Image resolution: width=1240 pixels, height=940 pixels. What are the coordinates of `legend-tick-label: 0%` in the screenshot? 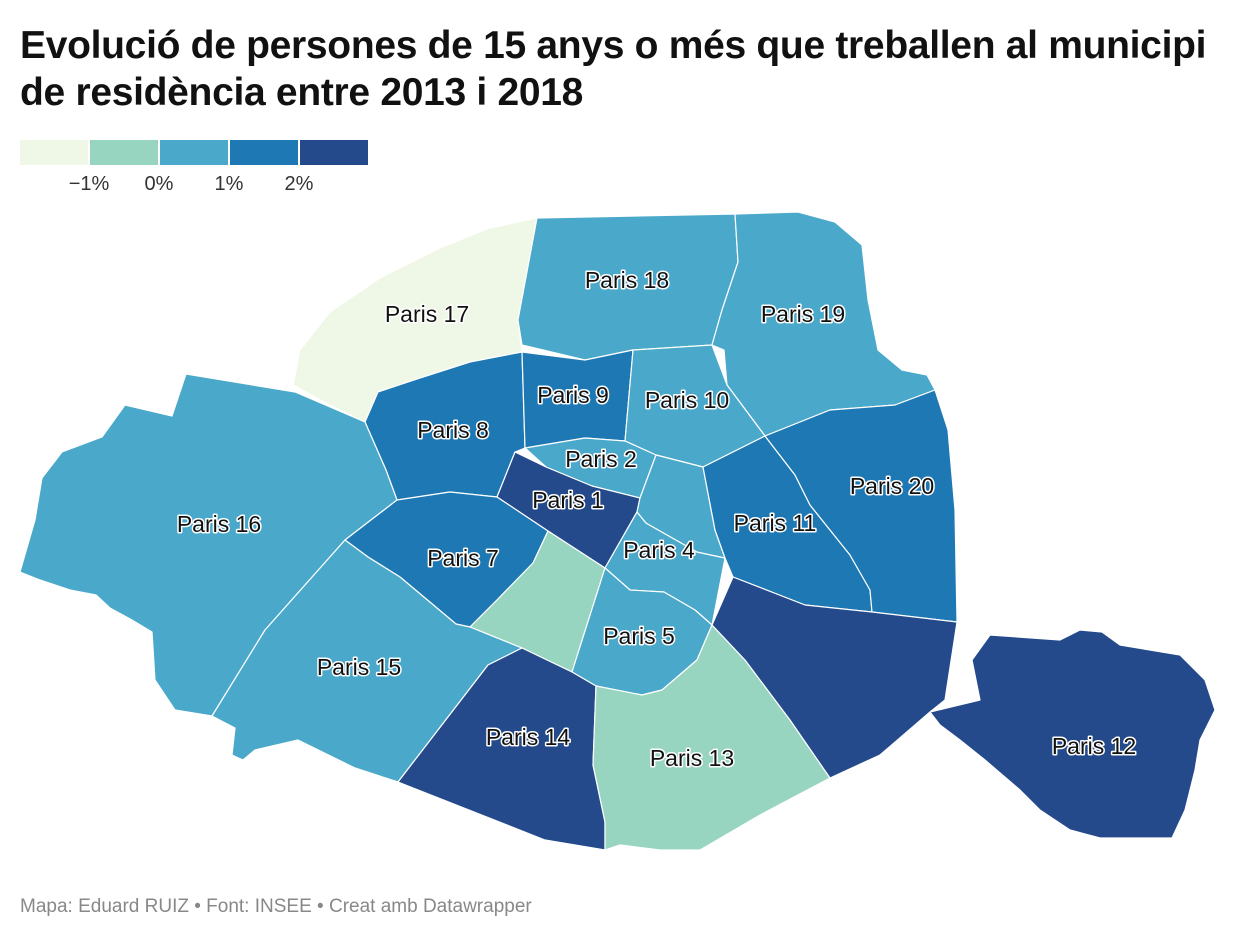 It's located at (159, 184).